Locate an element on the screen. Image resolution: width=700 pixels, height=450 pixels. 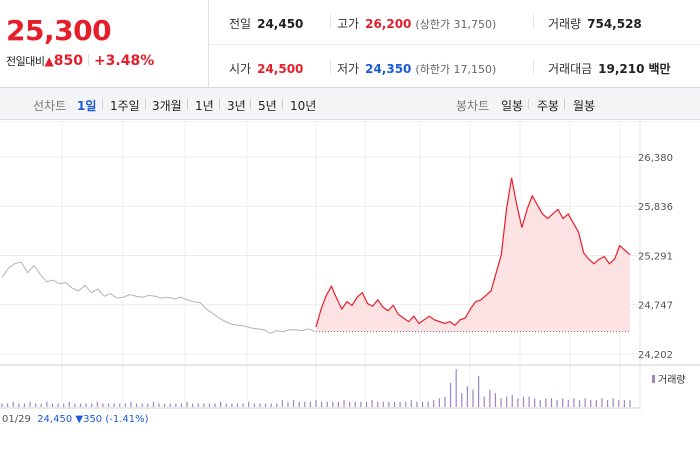
prev-close-stat: 전일 24,450 is located at coordinates (266, 23).